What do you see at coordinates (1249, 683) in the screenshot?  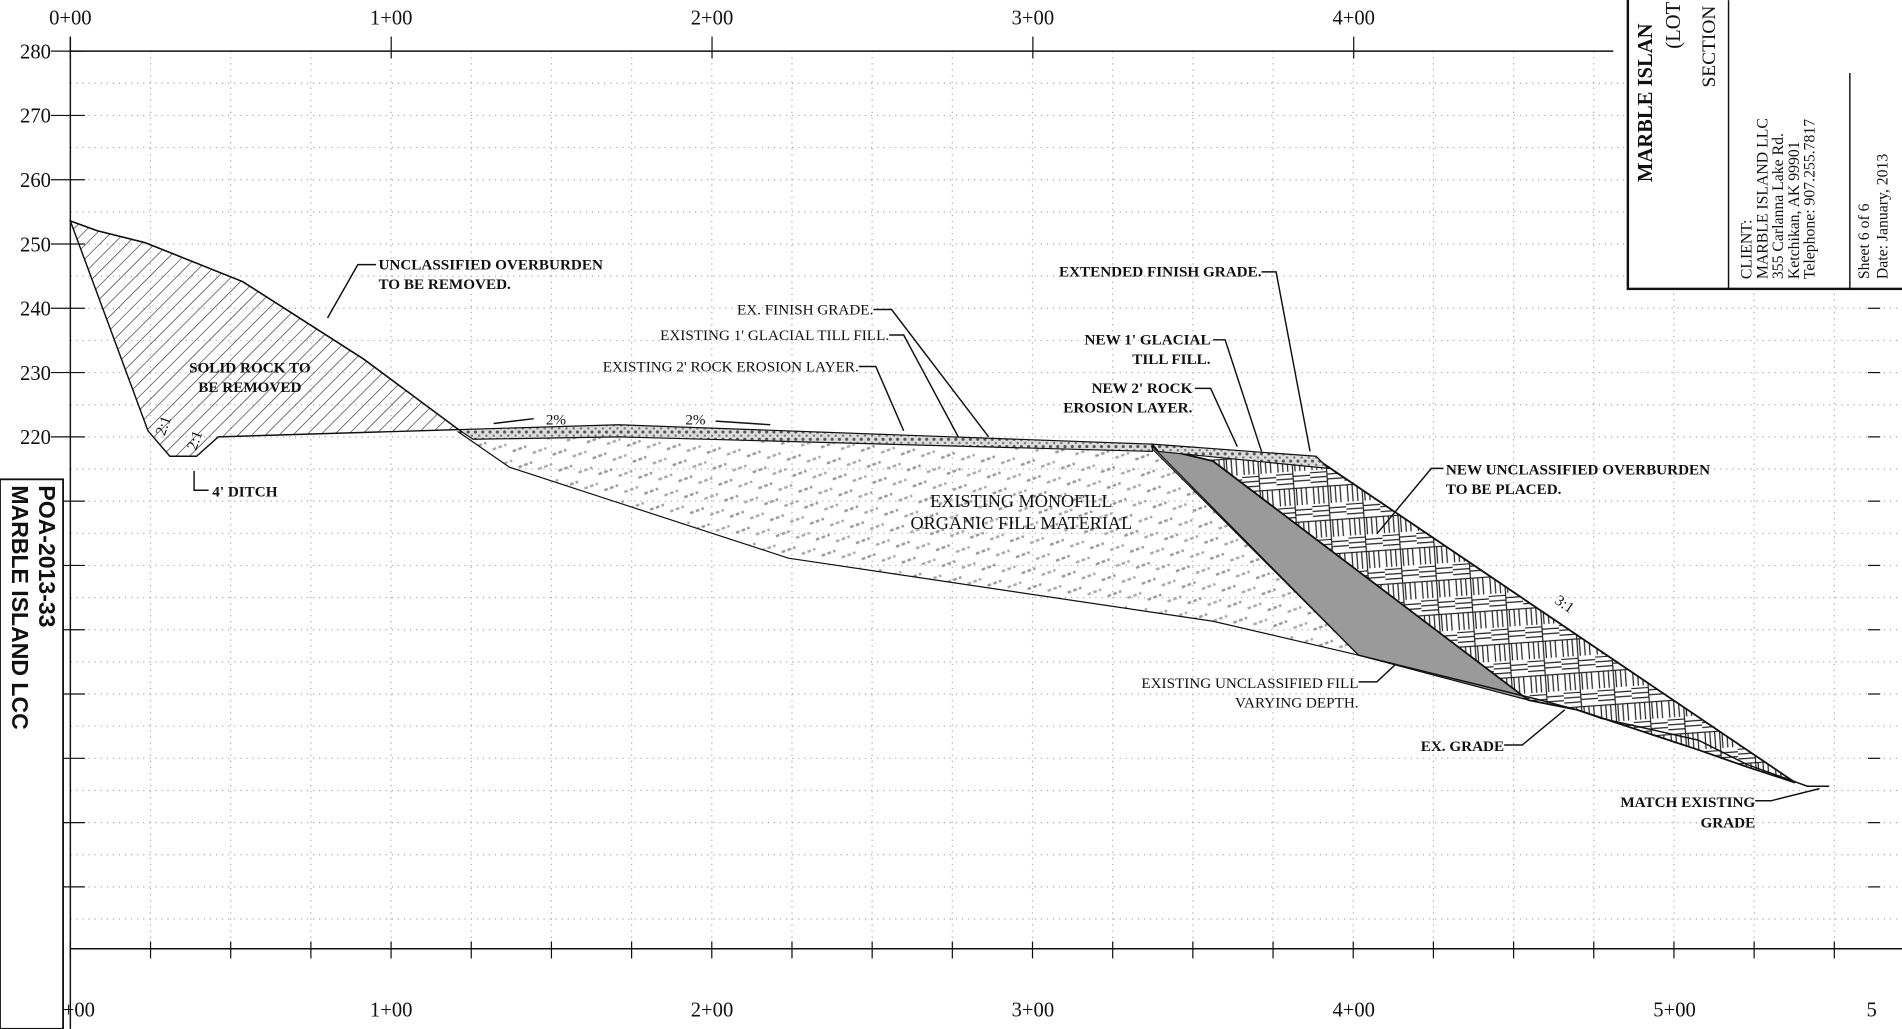 I see `annotation: EXISTING UNCLASSIFIED FILL` at bounding box center [1249, 683].